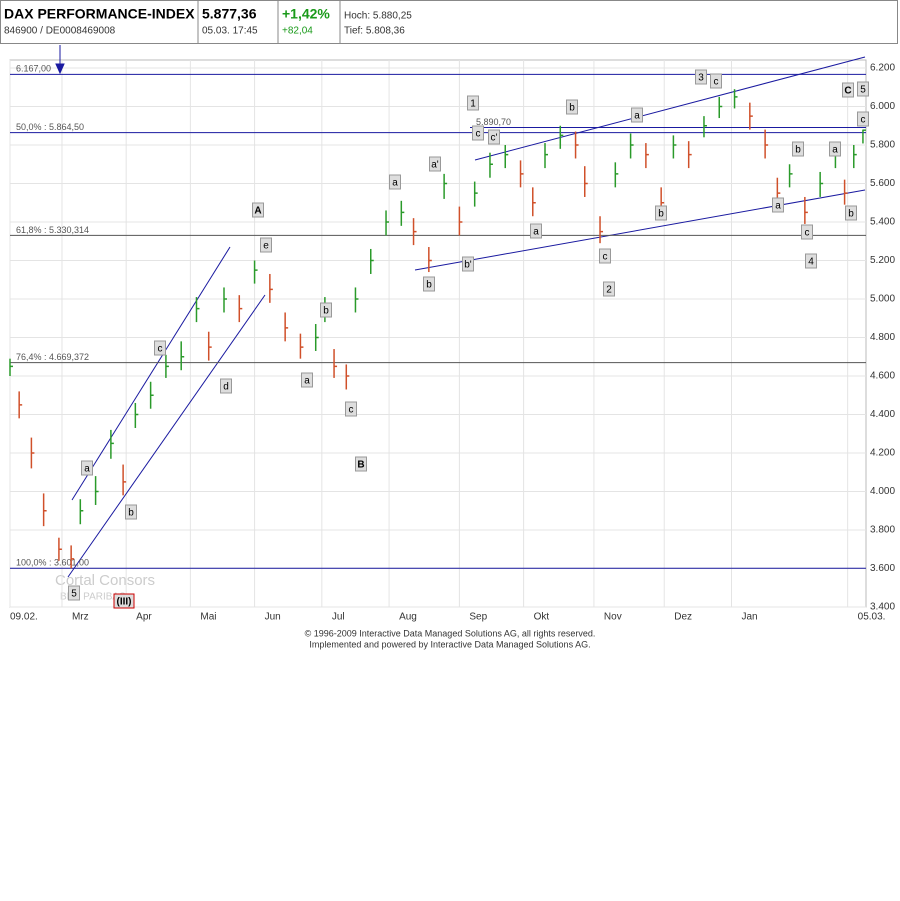  I want to click on y-tick-label: 3.800, so click(882, 530).